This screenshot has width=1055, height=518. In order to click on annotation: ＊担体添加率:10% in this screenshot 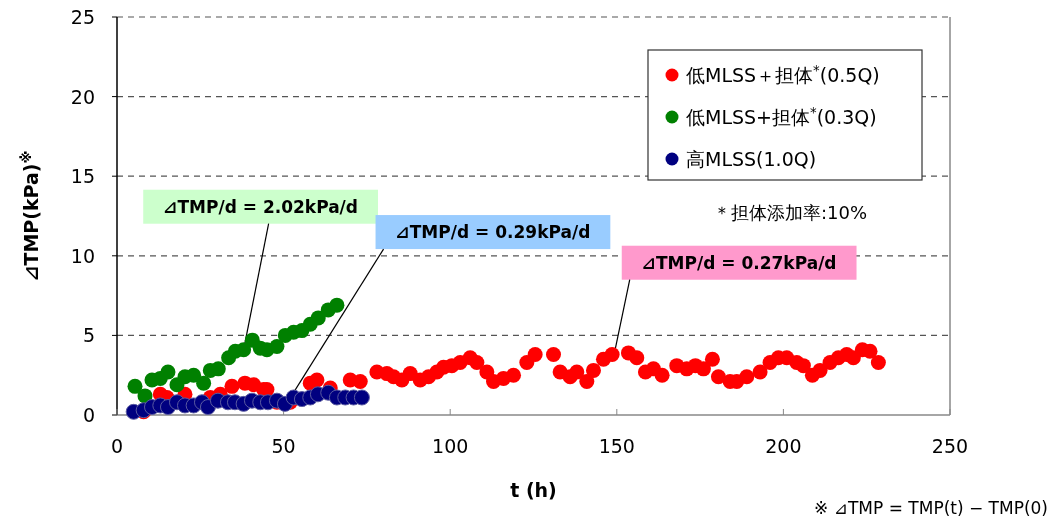, I will do `click(790, 212)`.